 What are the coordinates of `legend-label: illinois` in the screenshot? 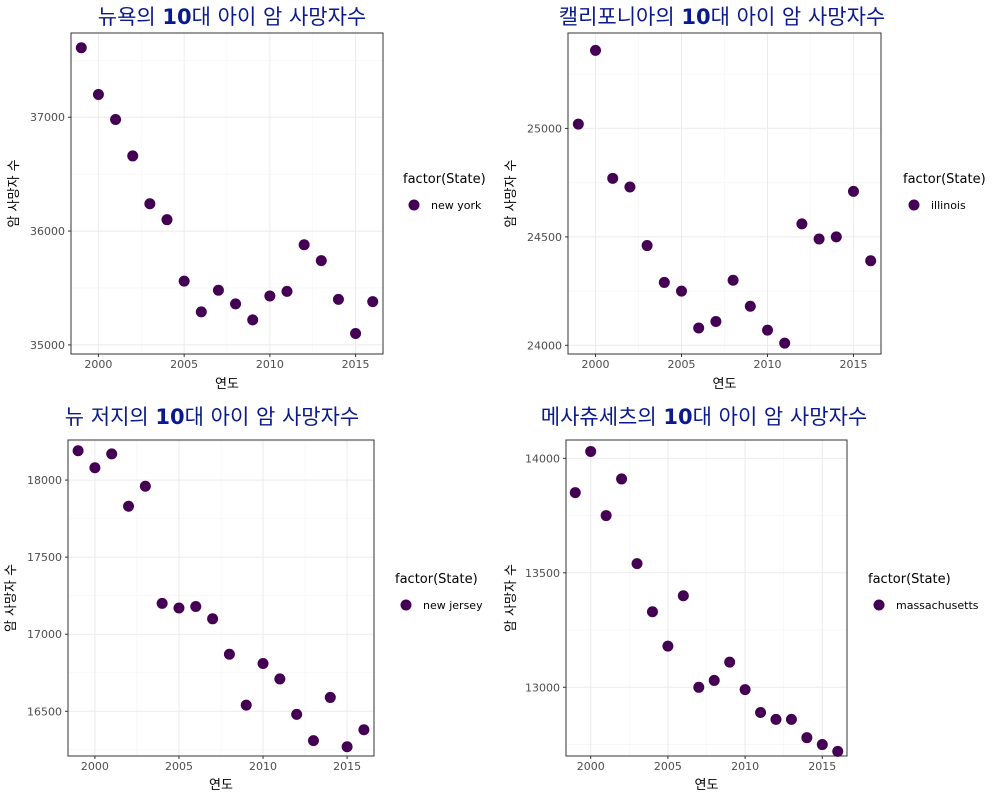 It's located at (948, 205).